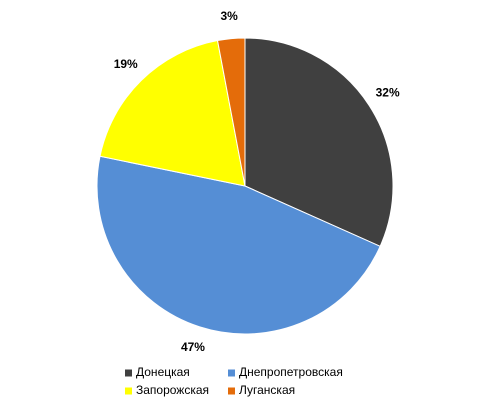 This screenshot has width=480, height=403. Describe the element at coordinates (172, 390) in the screenshot. I see `legend-label: Запорожская` at that location.